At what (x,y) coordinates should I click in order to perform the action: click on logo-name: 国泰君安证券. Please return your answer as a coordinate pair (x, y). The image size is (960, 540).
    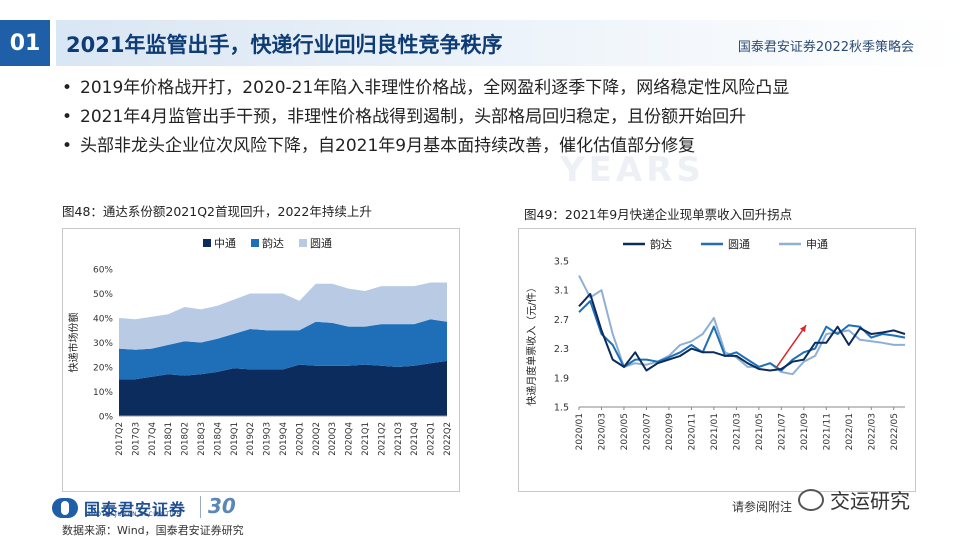
    Looking at the image, I should click on (135, 509).